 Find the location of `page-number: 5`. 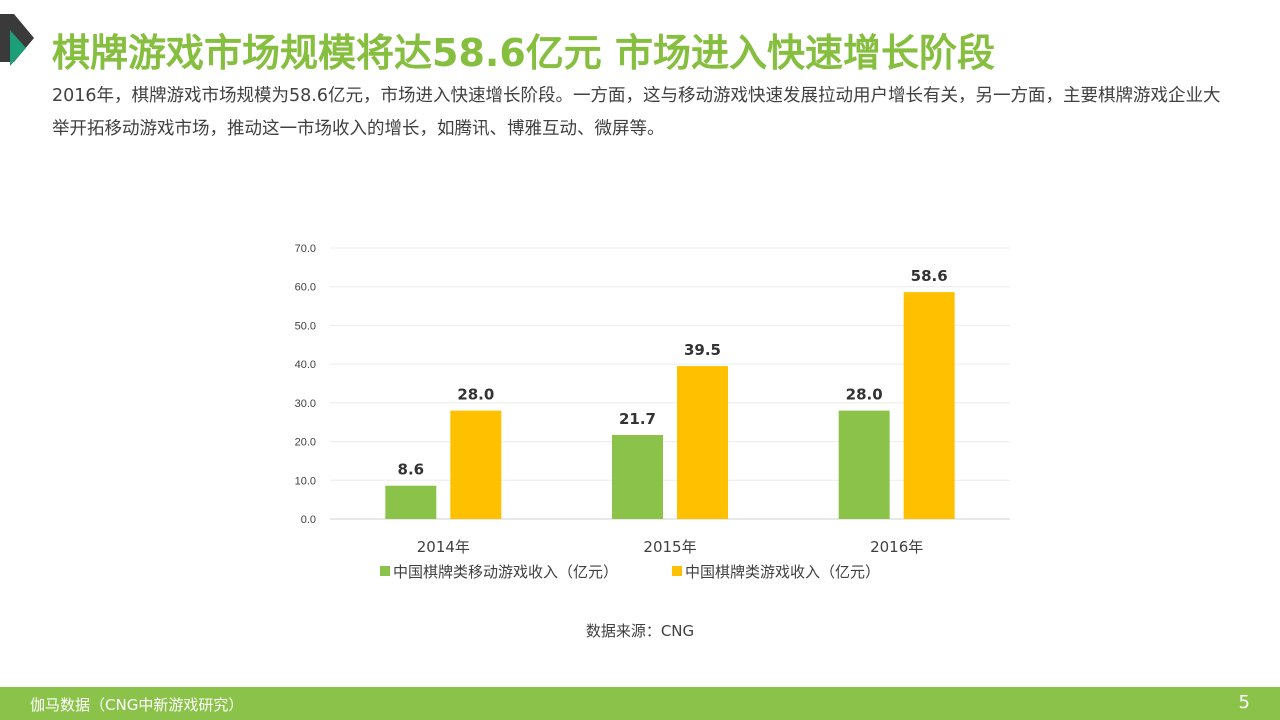

page-number: 5 is located at coordinates (1244, 702).